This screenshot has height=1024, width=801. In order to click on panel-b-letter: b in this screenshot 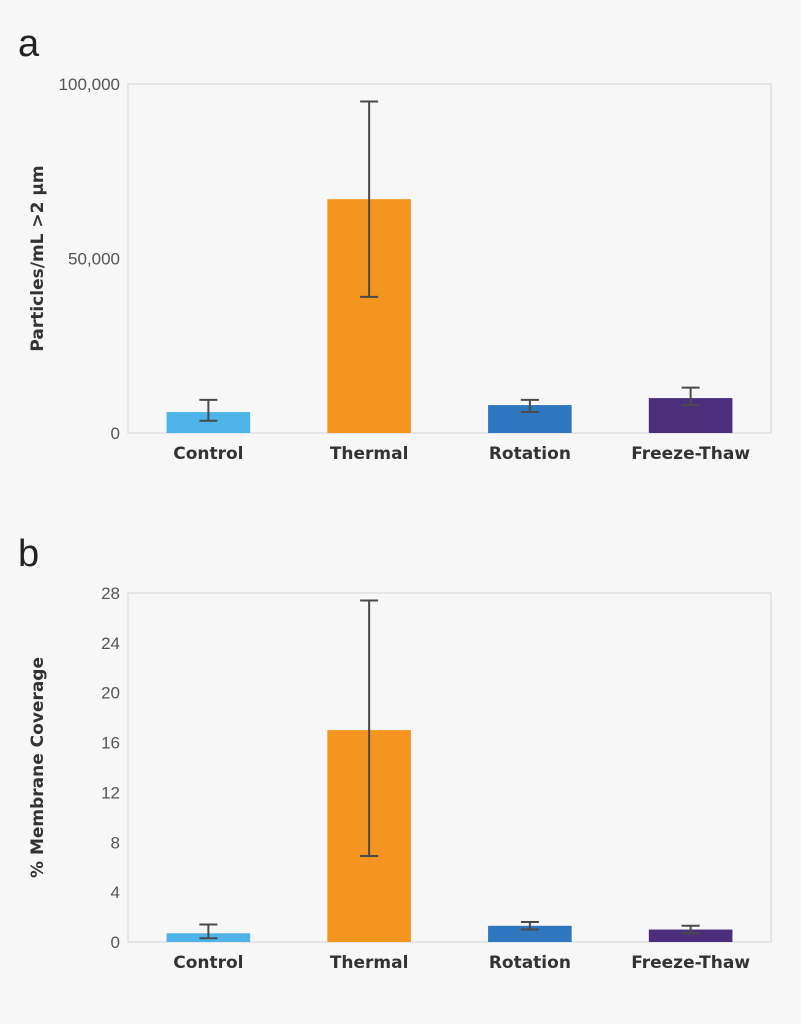, I will do `click(28, 554)`.